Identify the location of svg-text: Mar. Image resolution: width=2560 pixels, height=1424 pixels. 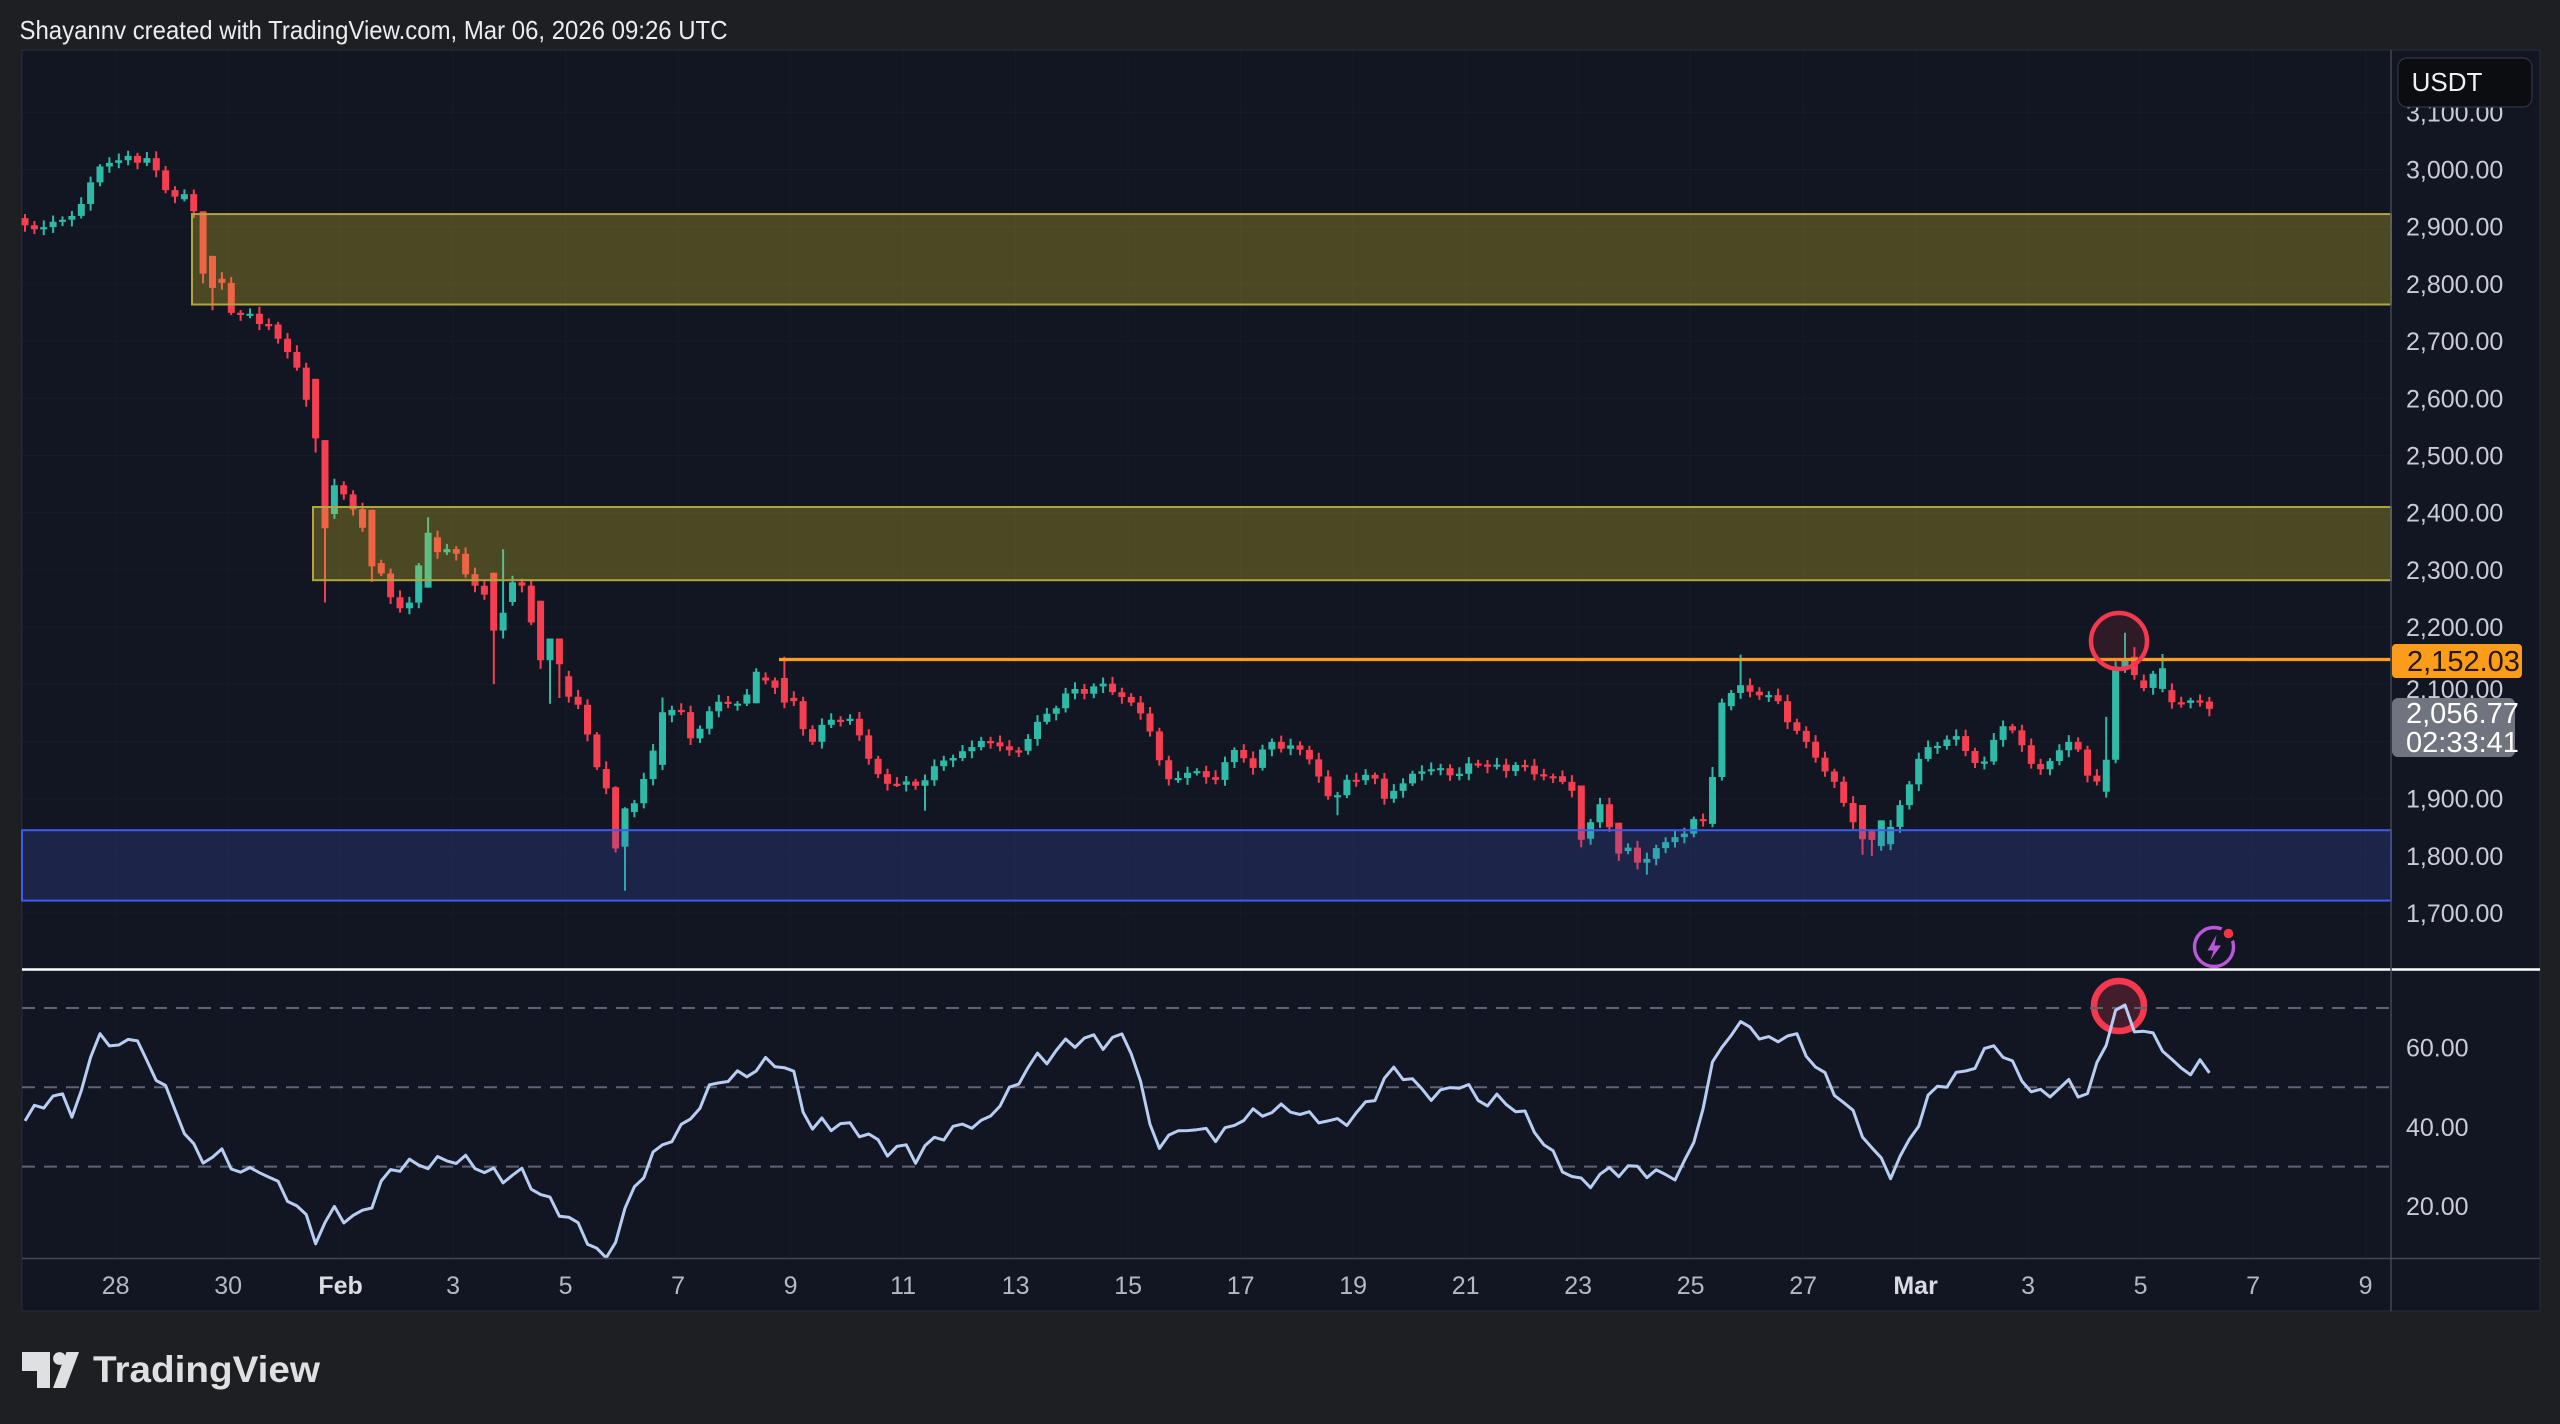
(1915, 1286).